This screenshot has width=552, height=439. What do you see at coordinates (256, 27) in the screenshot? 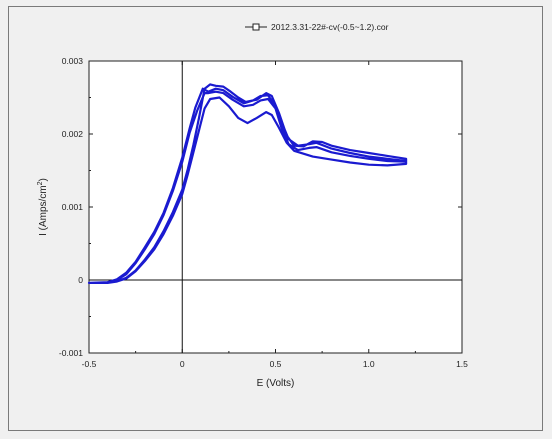
I see `legend-marker` at bounding box center [256, 27].